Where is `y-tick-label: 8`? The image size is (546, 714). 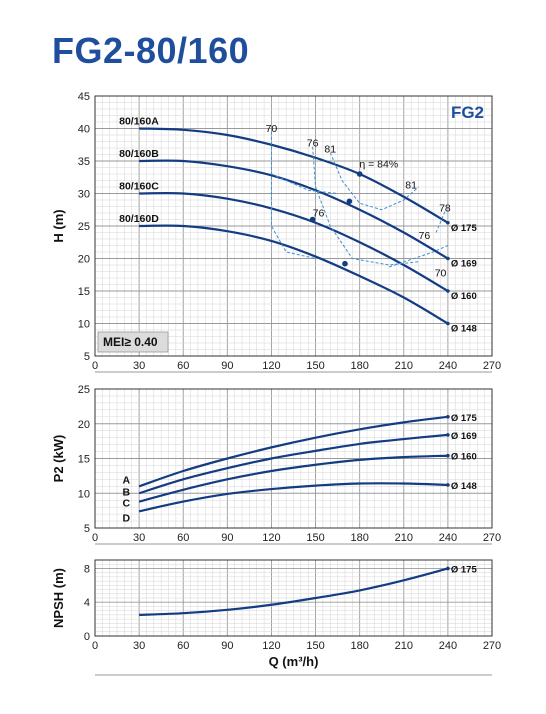
y-tick-label: 8 is located at coordinates (87, 569).